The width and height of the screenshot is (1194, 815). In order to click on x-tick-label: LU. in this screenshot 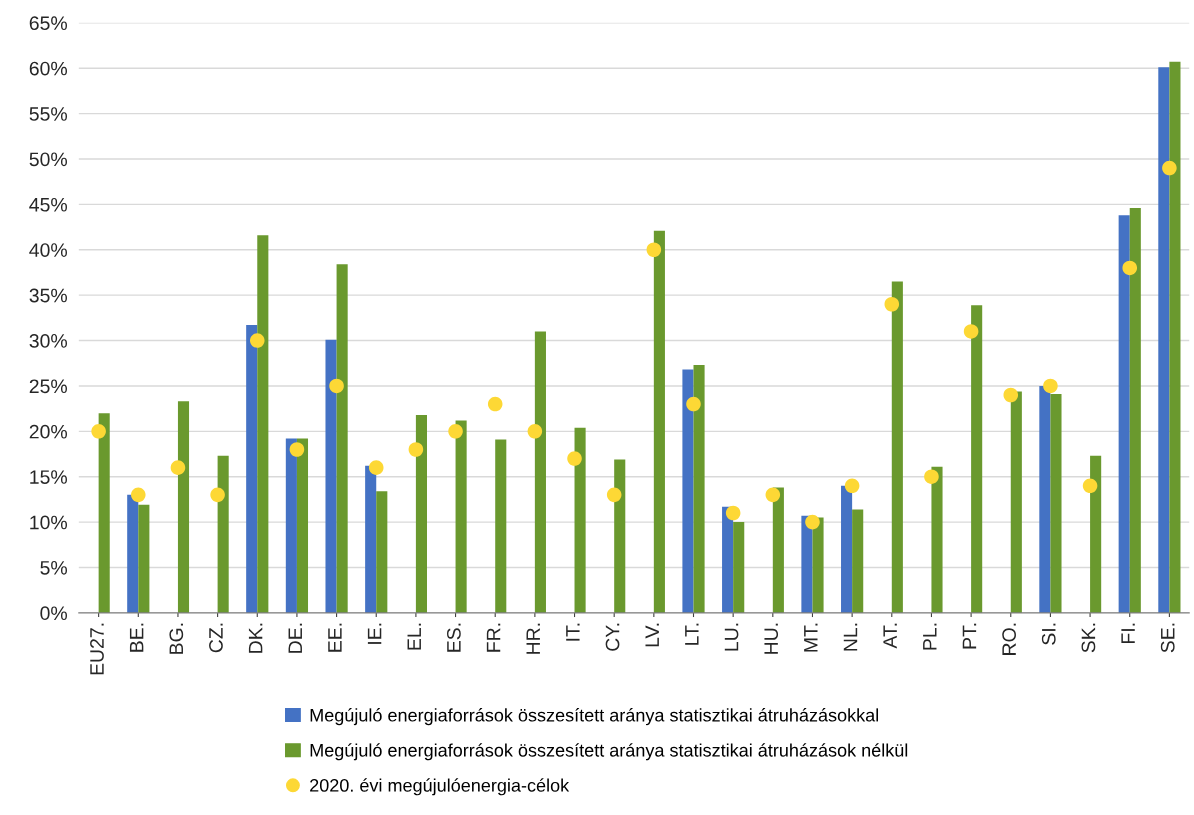, I will do `click(731, 637)`.